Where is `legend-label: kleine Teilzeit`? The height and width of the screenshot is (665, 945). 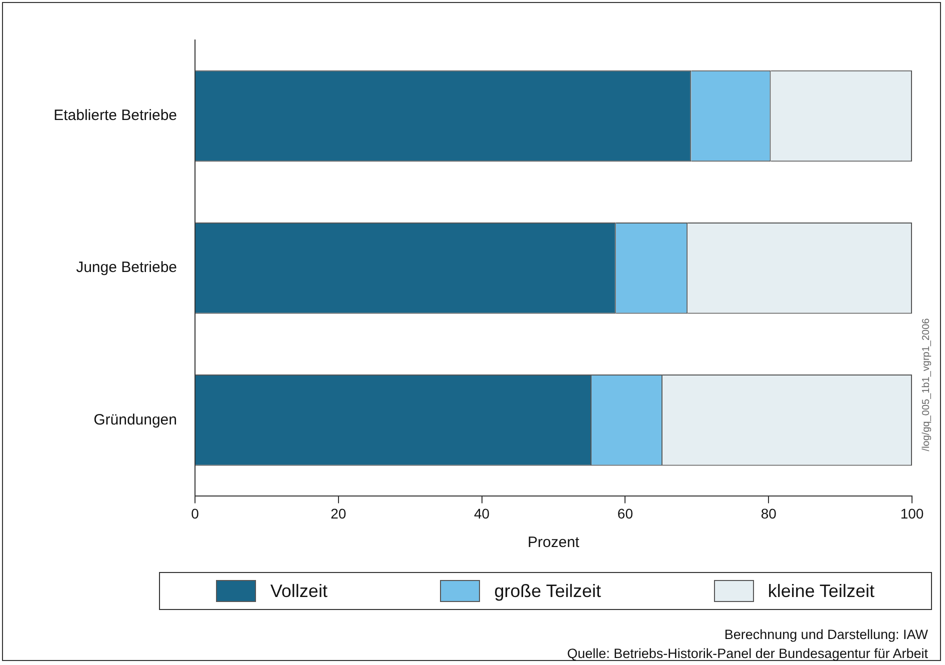
legend-label: kleine Teilzeit is located at coordinates (821, 591).